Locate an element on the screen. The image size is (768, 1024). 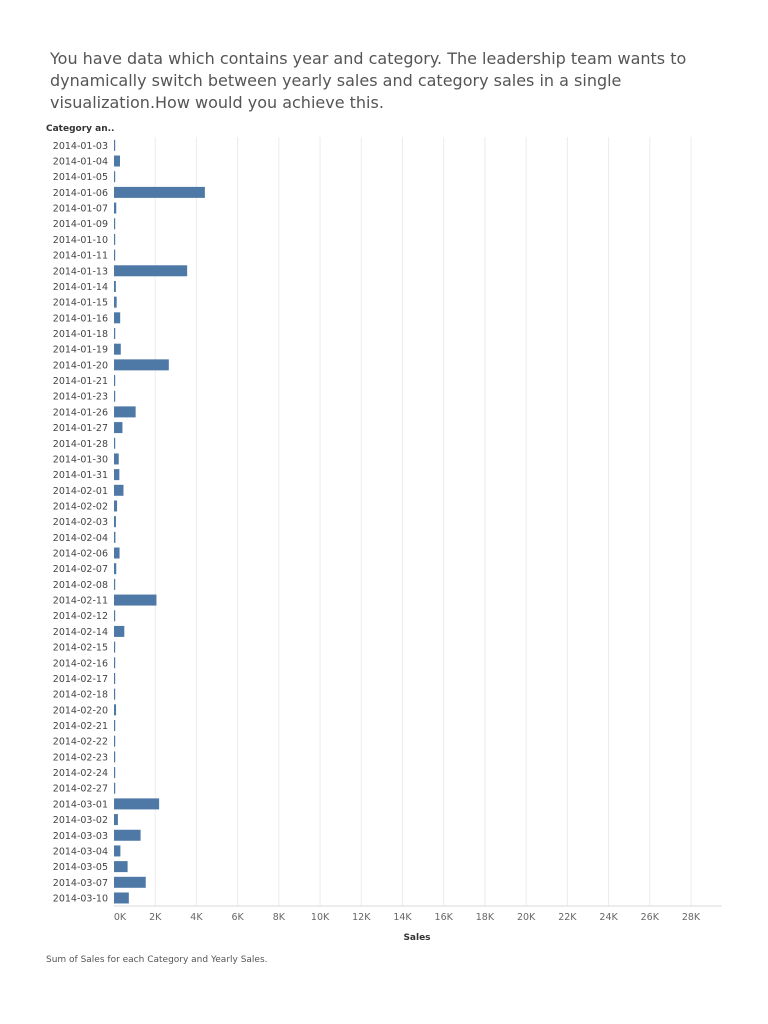
category-label: 2014-02-08 is located at coordinates (80, 585).